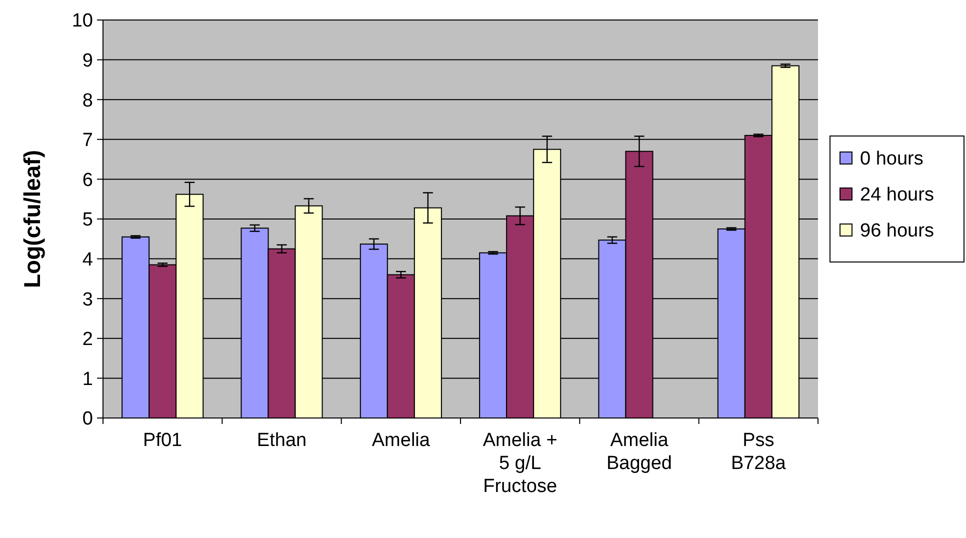  Describe the element at coordinates (897, 231) in the screenshot. I see `legend-label: 96 hours` at that location.